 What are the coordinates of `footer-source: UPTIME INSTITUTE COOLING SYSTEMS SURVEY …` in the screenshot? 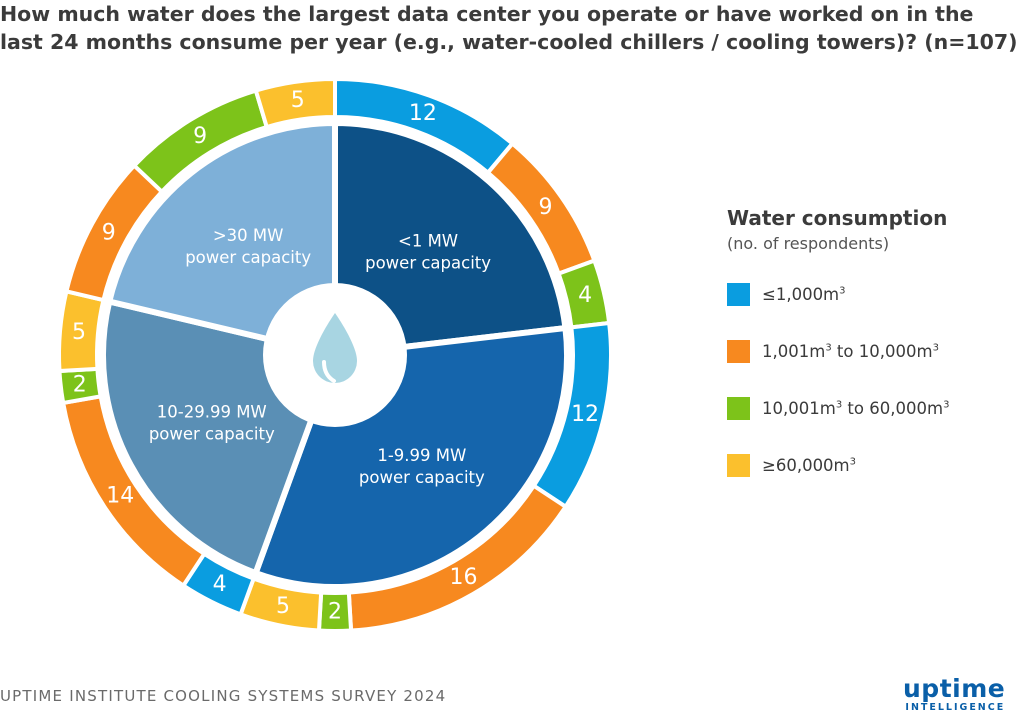 It's located at (223, 696).